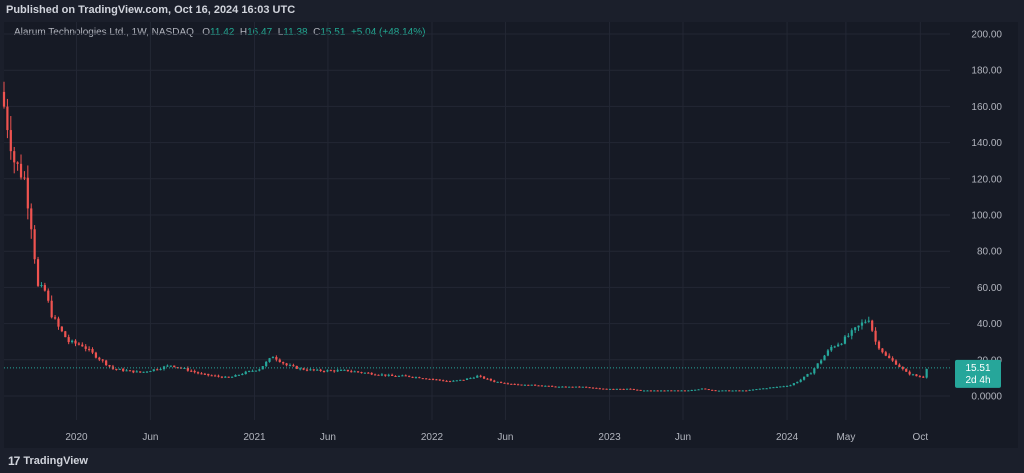  What do you see at coordinates (978, 373) in the screenshot?
I see `last-price-tag` at bounding box center [978, 373].